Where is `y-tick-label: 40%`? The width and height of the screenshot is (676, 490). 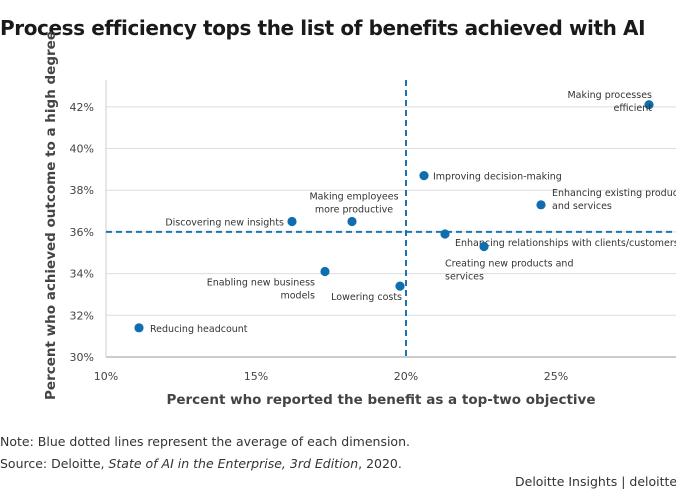
y-tick-label: 40% is located at coordinates (82, 149).